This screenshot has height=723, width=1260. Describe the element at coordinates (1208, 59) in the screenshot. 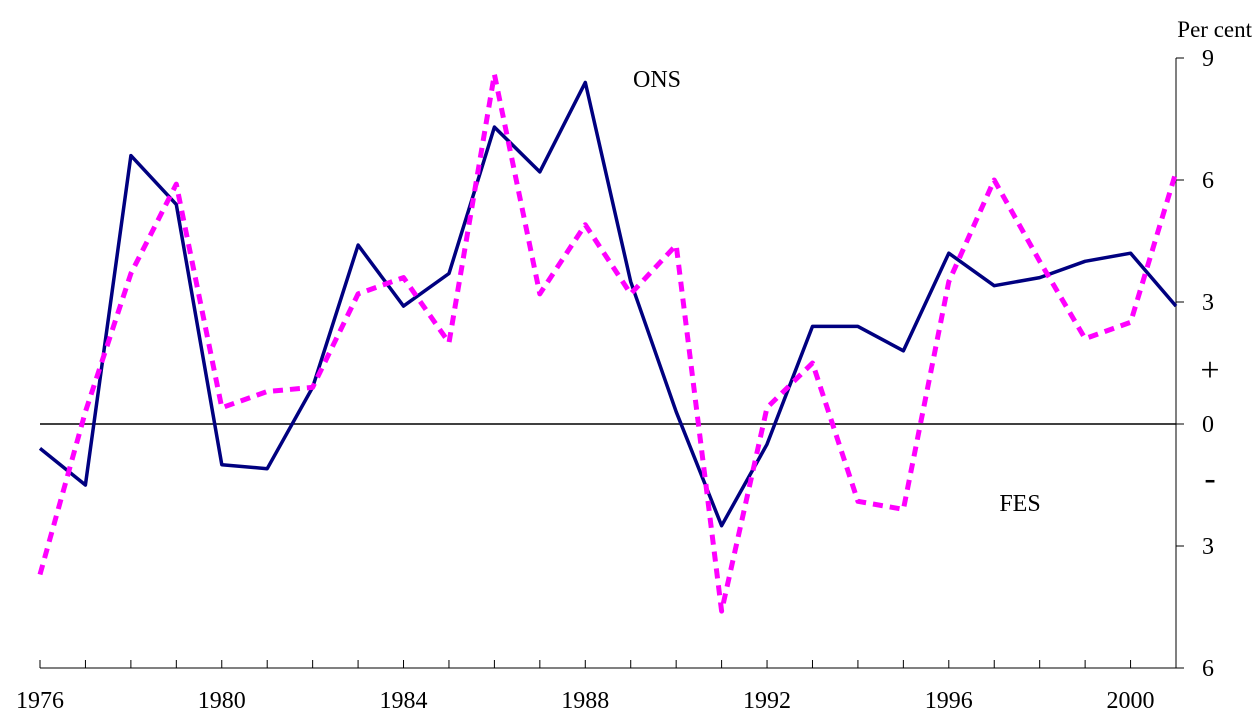

I see `y-tick-label: 9` at that location.